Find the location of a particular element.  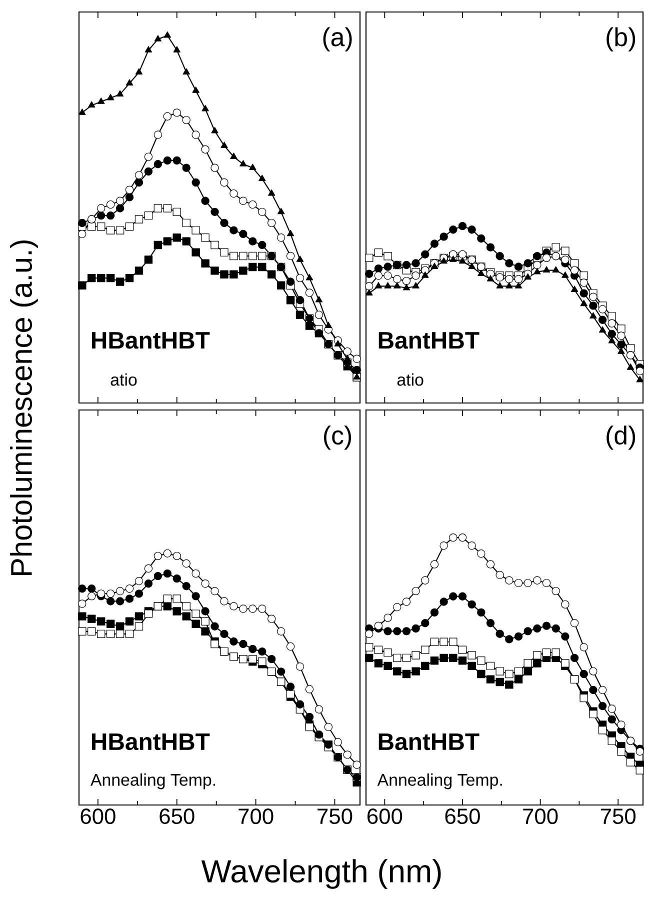

text: (c) is located at coordinates (338, 438).